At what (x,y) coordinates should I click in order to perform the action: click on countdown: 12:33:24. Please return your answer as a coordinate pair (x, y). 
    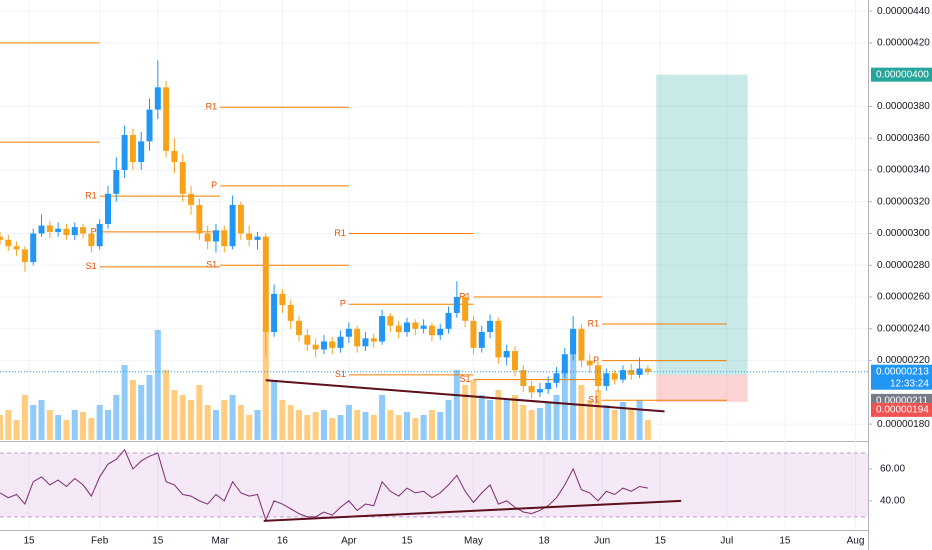
    Looking at the image, I should click on (909, 383).